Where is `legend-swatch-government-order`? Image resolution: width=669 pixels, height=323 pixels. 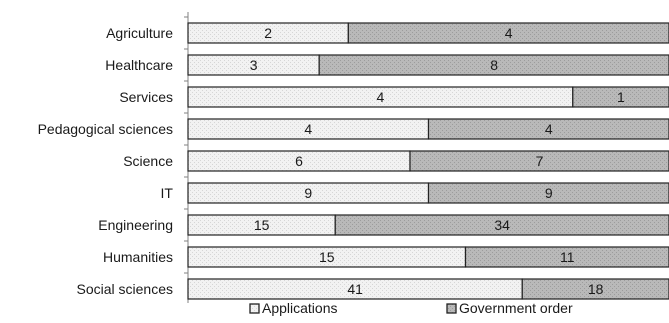
legend-swatch-government-order is located at coordinates (451, 308).